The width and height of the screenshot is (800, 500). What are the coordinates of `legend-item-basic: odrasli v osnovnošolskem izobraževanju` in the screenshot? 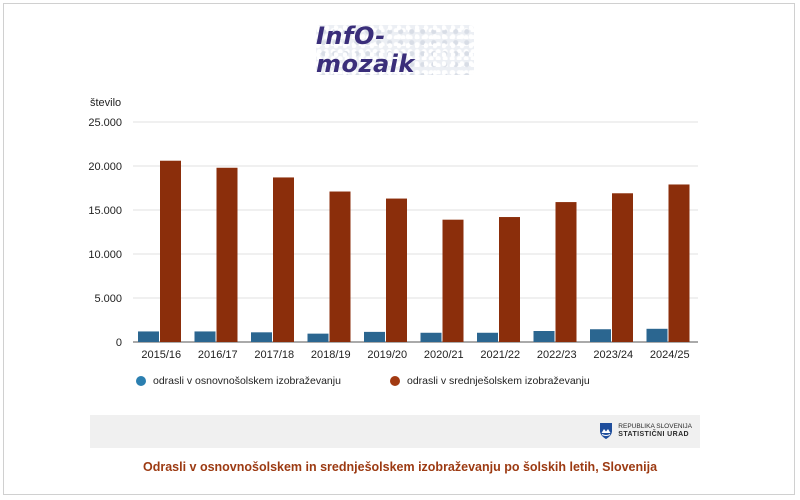 It's located at (238, 381).